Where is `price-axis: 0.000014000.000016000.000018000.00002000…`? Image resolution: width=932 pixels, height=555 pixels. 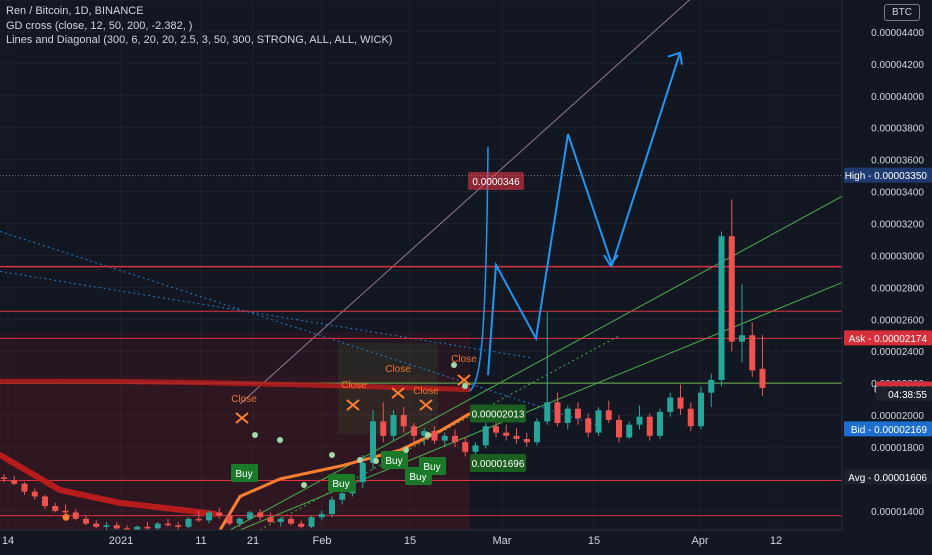
price-axis: 0.000014000.000016000.000018000.00002000… is located at coordinates (886, 275).